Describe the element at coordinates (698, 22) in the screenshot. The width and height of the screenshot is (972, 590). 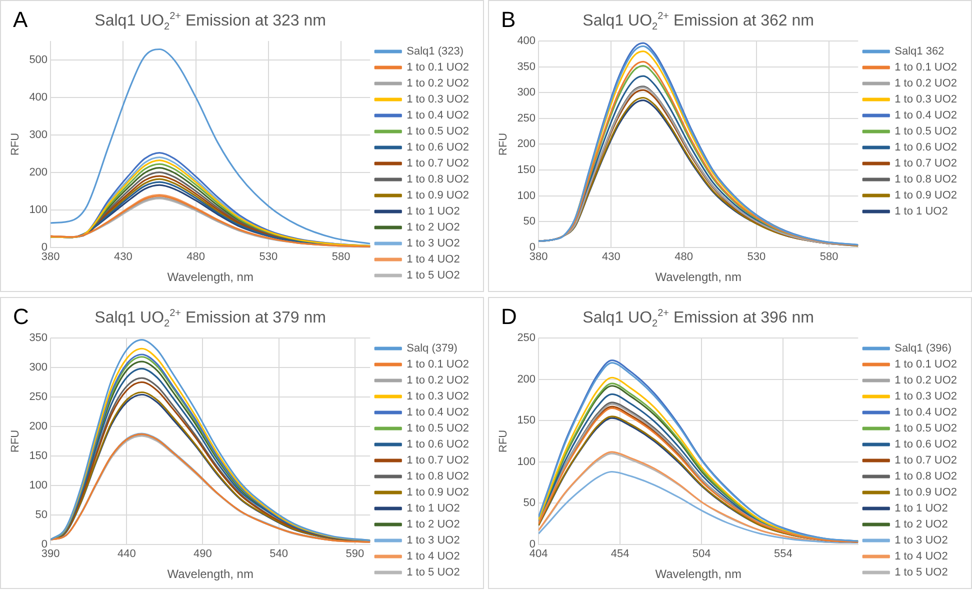
I see `chart-title: Salq1 UO$_{2}$$^{2+}$ Emission at 362 nm` at that location.